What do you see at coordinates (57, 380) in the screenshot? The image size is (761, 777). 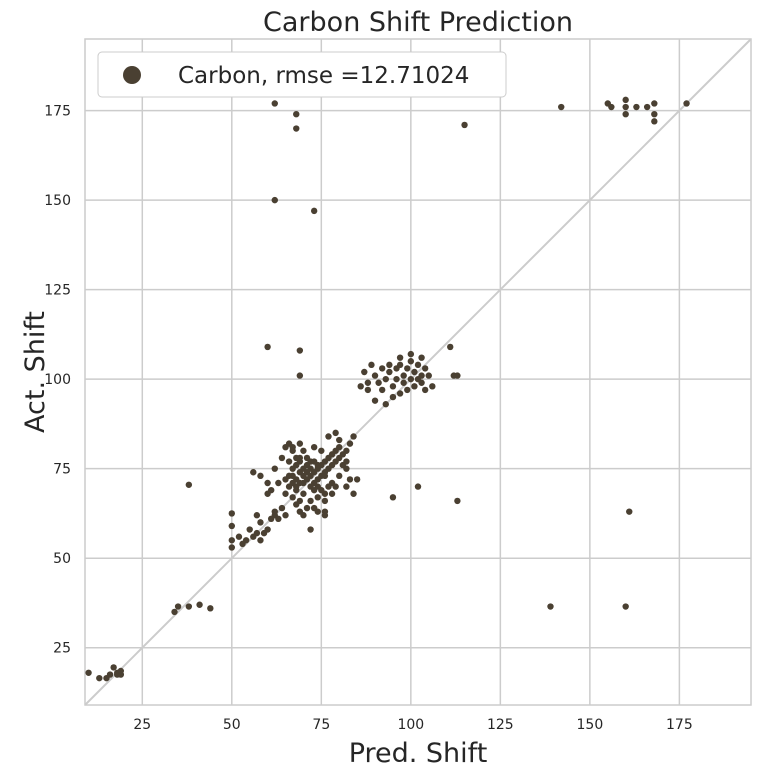 I see `y-tick-label: 100` at bounding box center [57, 380].